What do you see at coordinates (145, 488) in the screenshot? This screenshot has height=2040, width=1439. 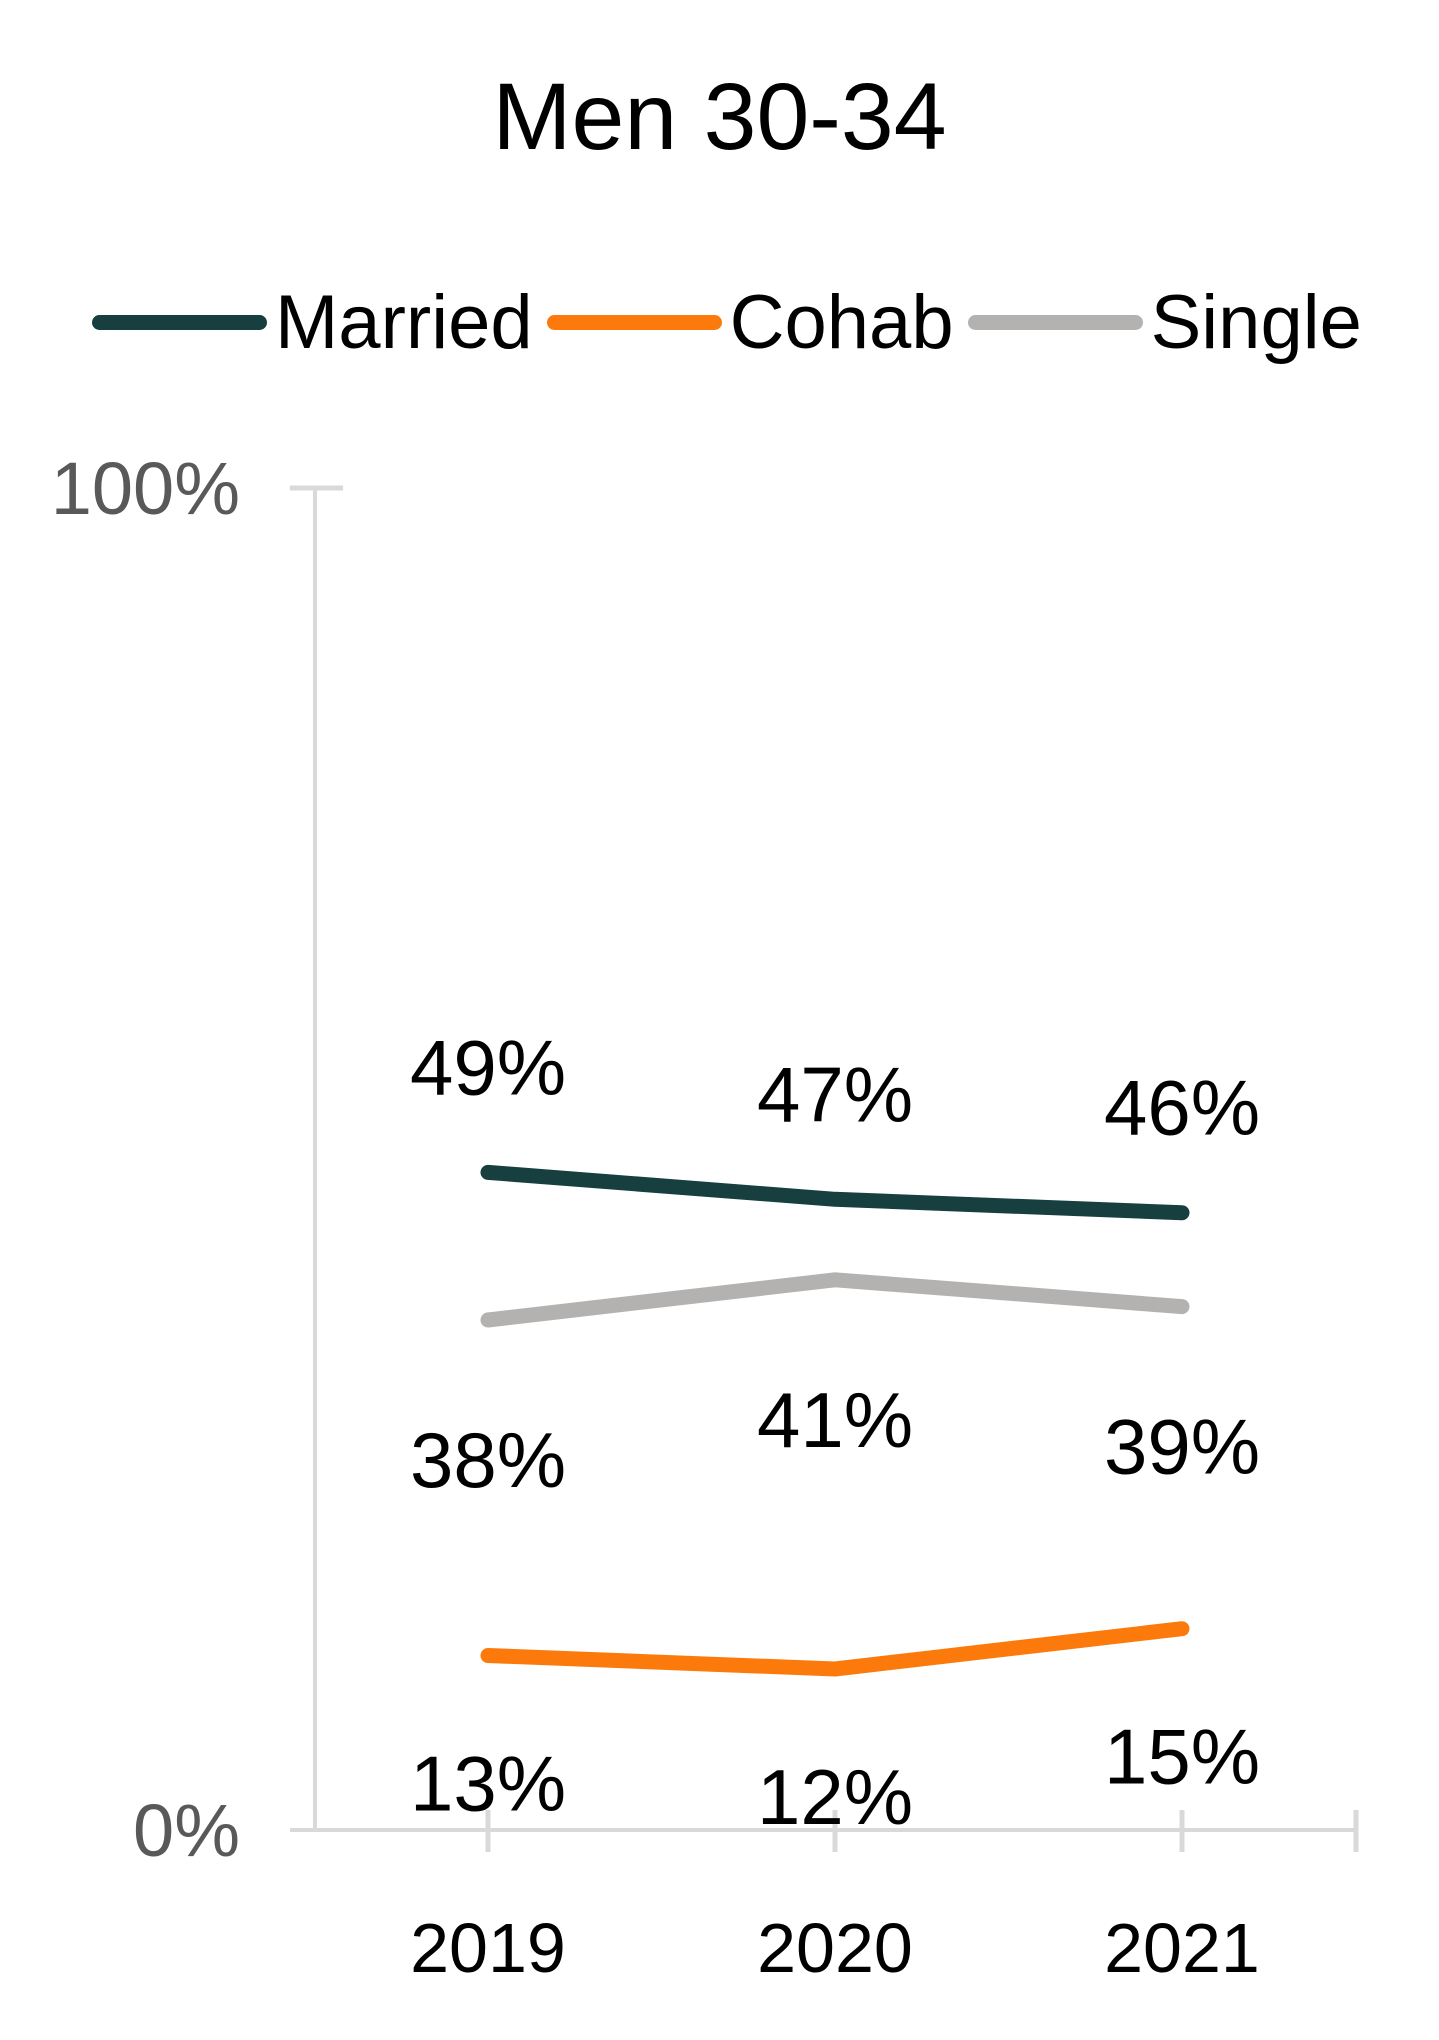 I see `y-axis-label-100: 100%` at bounding box center [145, 488].